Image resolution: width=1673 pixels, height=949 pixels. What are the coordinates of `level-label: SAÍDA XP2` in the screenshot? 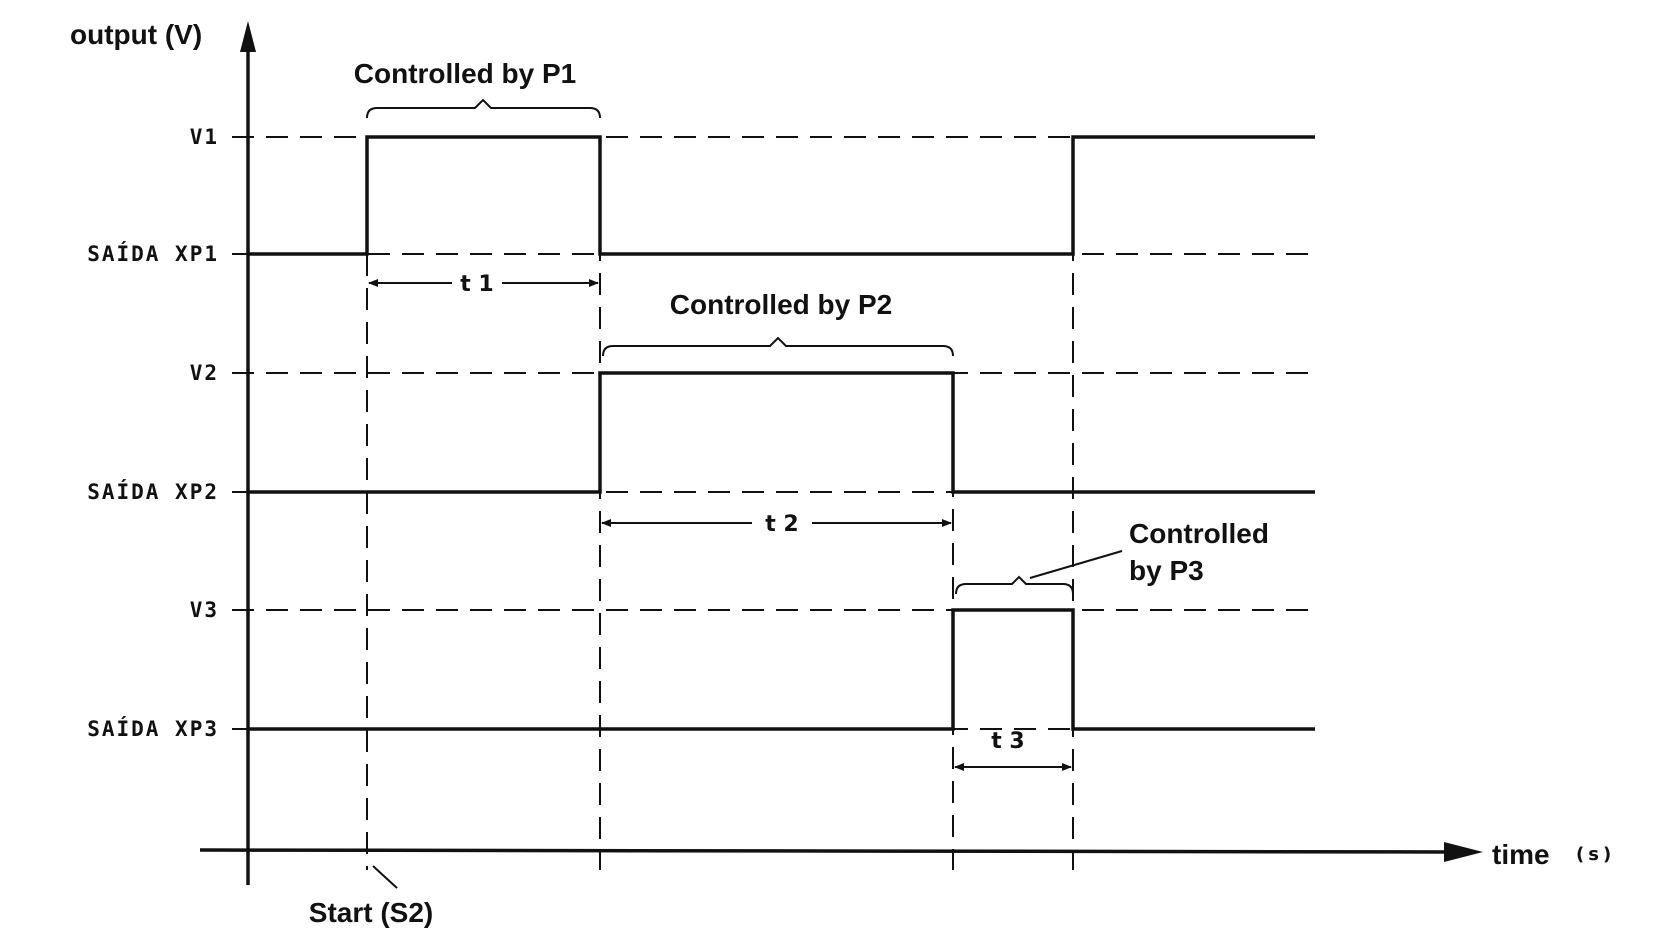 It's located at (153, 491).